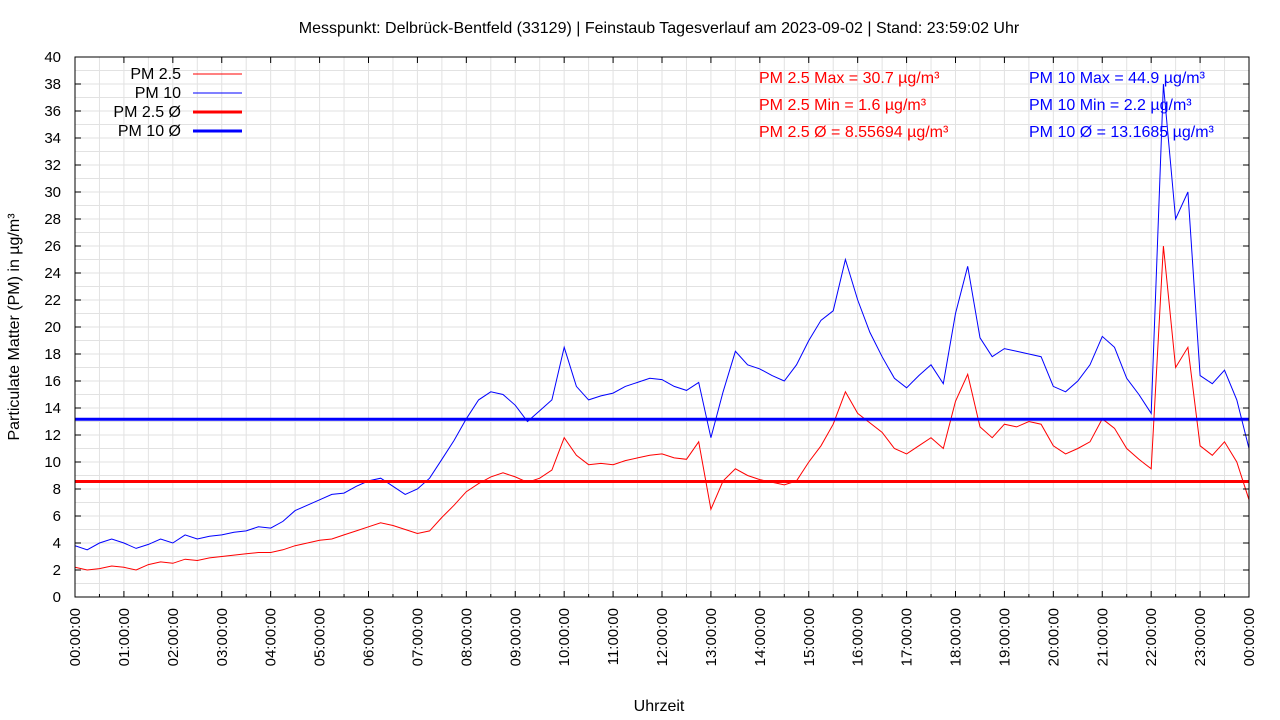 The height and width of the screenshot is (720, 1280). Describe the element at coordinates (843, 105) in the screenshot. I see `pm25-min-text: PM 2.5 Min = 1.6 µg/m³` at that location.